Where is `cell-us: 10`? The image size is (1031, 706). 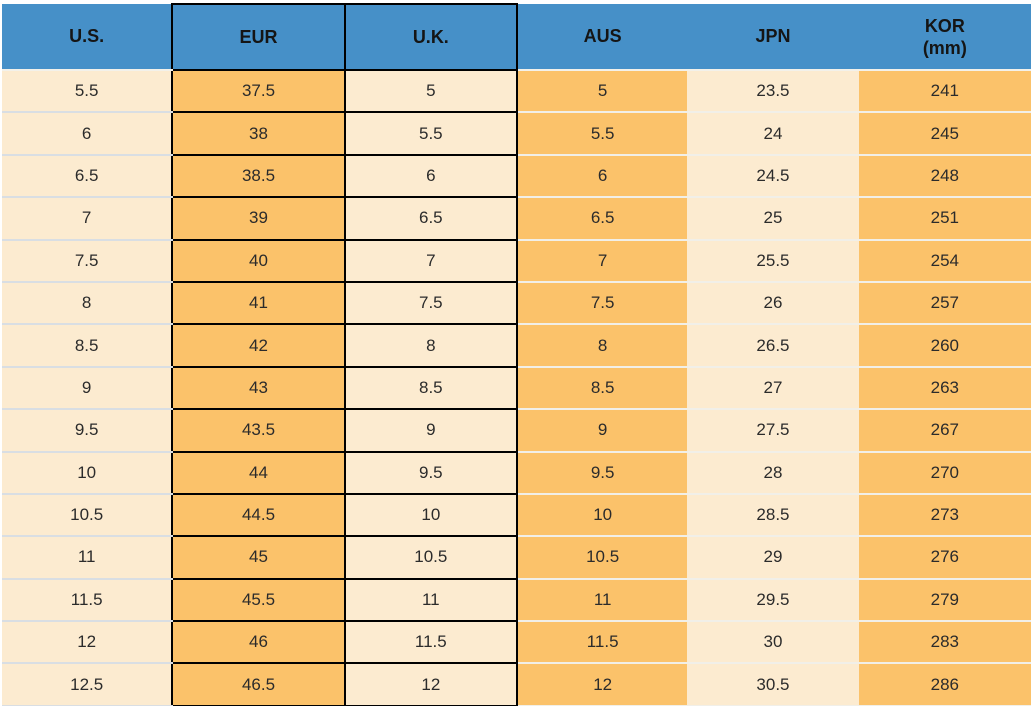
cell-us: 10 is located at coordinates (87, 473).